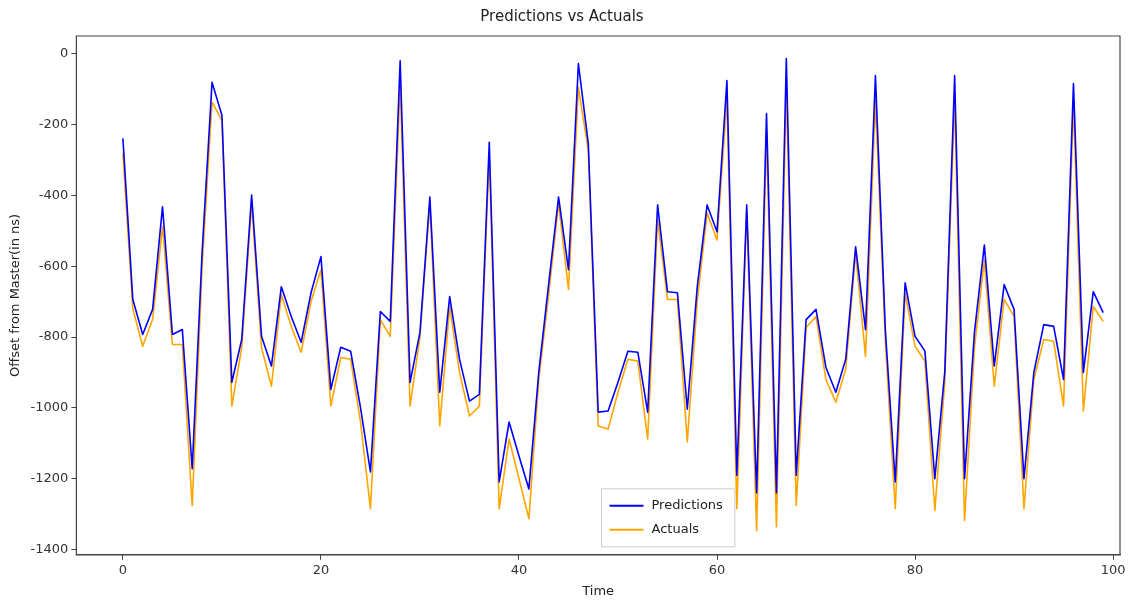 The width and height of the screenshot is (1148, 607). Describe the element at coordinates (53, 194) in the screenshot. I see `y-tick-label: -400` at that location.